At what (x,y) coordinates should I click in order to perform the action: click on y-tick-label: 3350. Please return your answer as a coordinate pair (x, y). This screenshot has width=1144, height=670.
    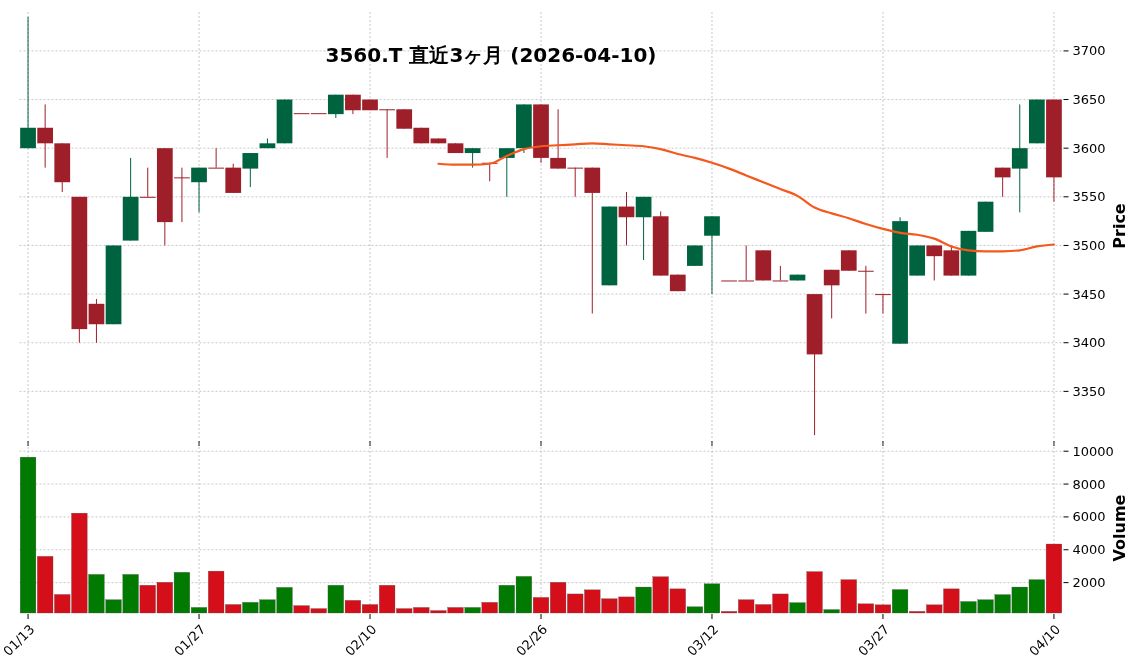
    Looking at the image, I should click on (1089, 391).